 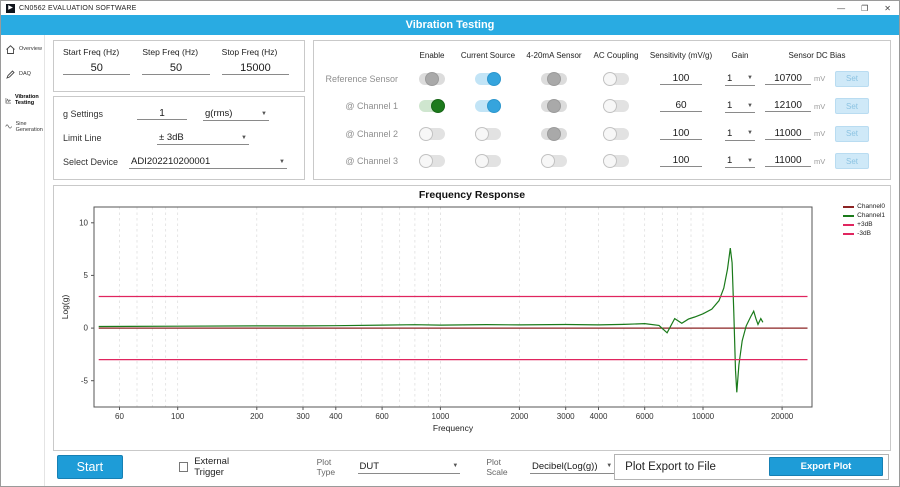 What do you see at coordinates (369, 466) in the screenshot?
I see `plot-type-value: DUT` at bounding box center [369, 466].